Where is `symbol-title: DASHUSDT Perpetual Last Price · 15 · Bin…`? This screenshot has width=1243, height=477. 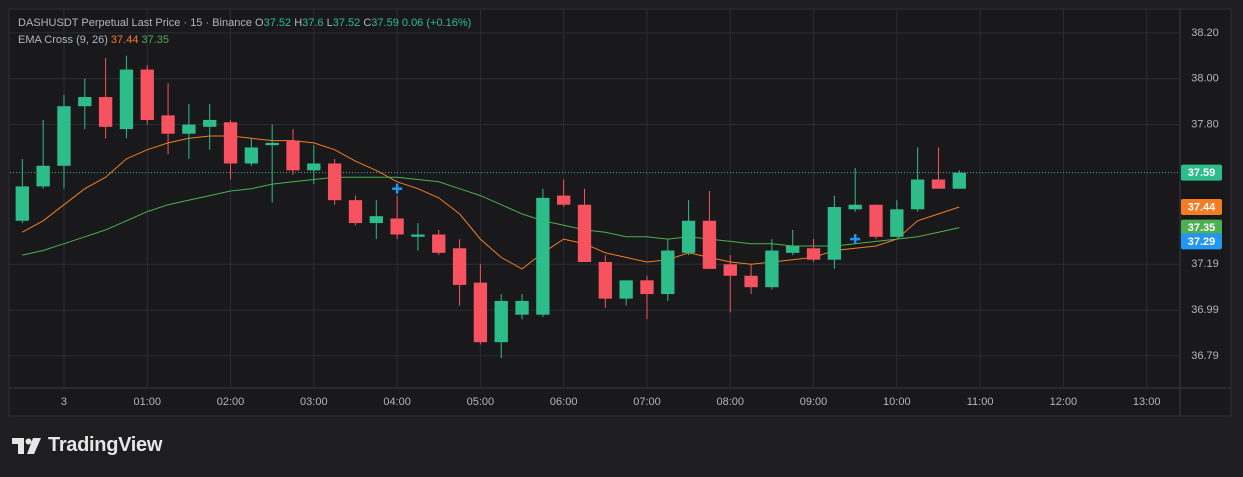
symbol-title: DASHUSDT Perpetual Last Price · 15 · Bin… is located at coordinates (135, 23).